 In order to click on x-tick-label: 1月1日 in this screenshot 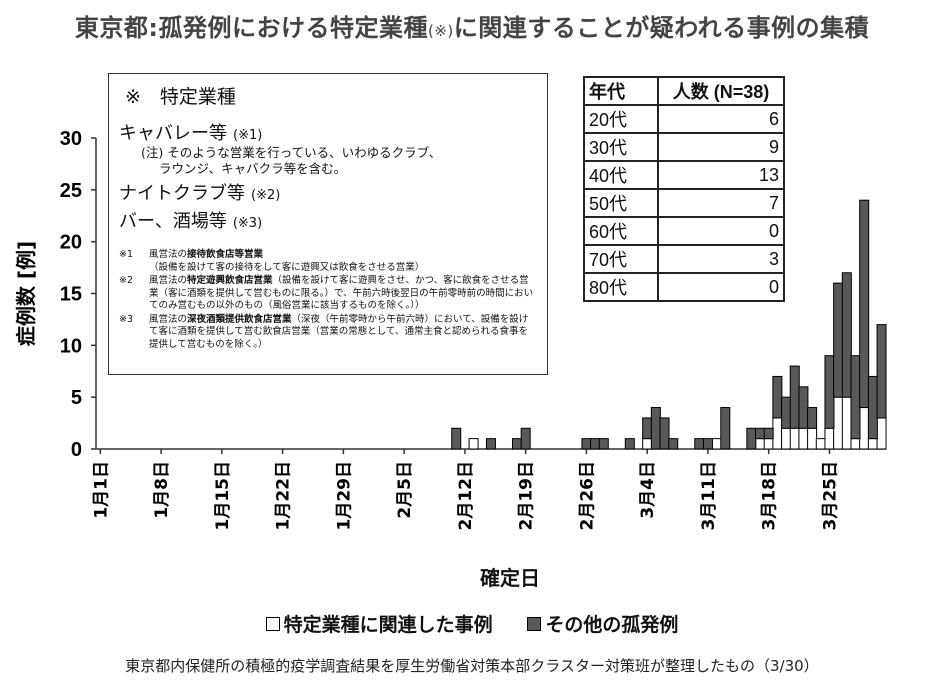, I will do `click(101, 490)`.